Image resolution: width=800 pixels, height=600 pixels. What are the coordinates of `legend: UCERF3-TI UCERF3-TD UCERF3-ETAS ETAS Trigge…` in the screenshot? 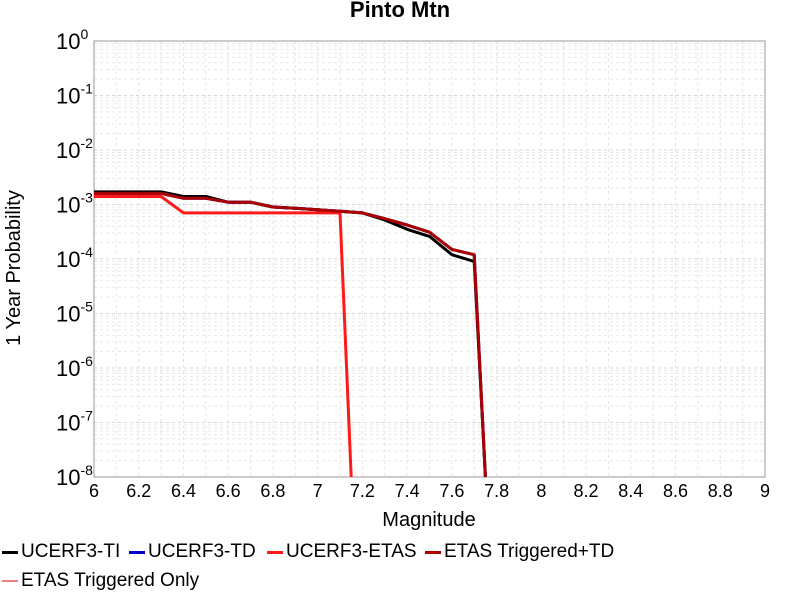 It's located at (400, 568).